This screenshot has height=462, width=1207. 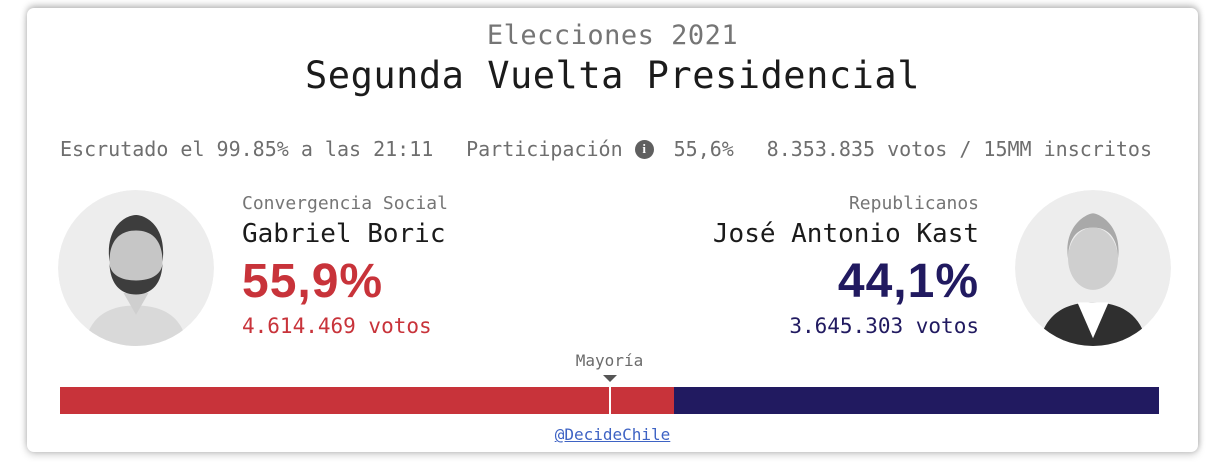 I want to click on boric-votes: 4.614.469 votos, so click(x=337, y=326).